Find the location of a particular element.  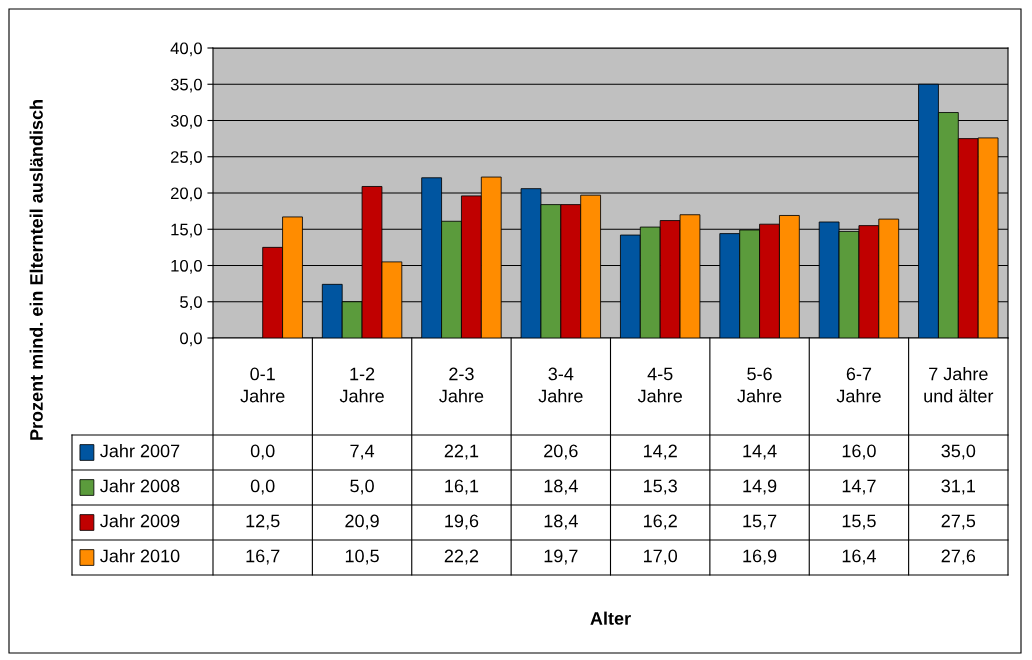

data-label: 20,6 is located at coordinates (561, 452).